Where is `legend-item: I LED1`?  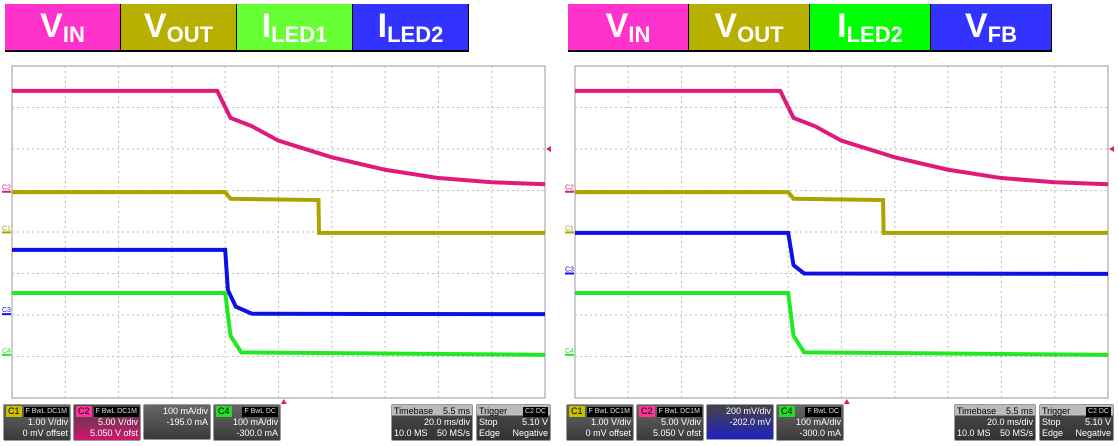
legend-item: I LED1 is located at coordinates (295, 27).